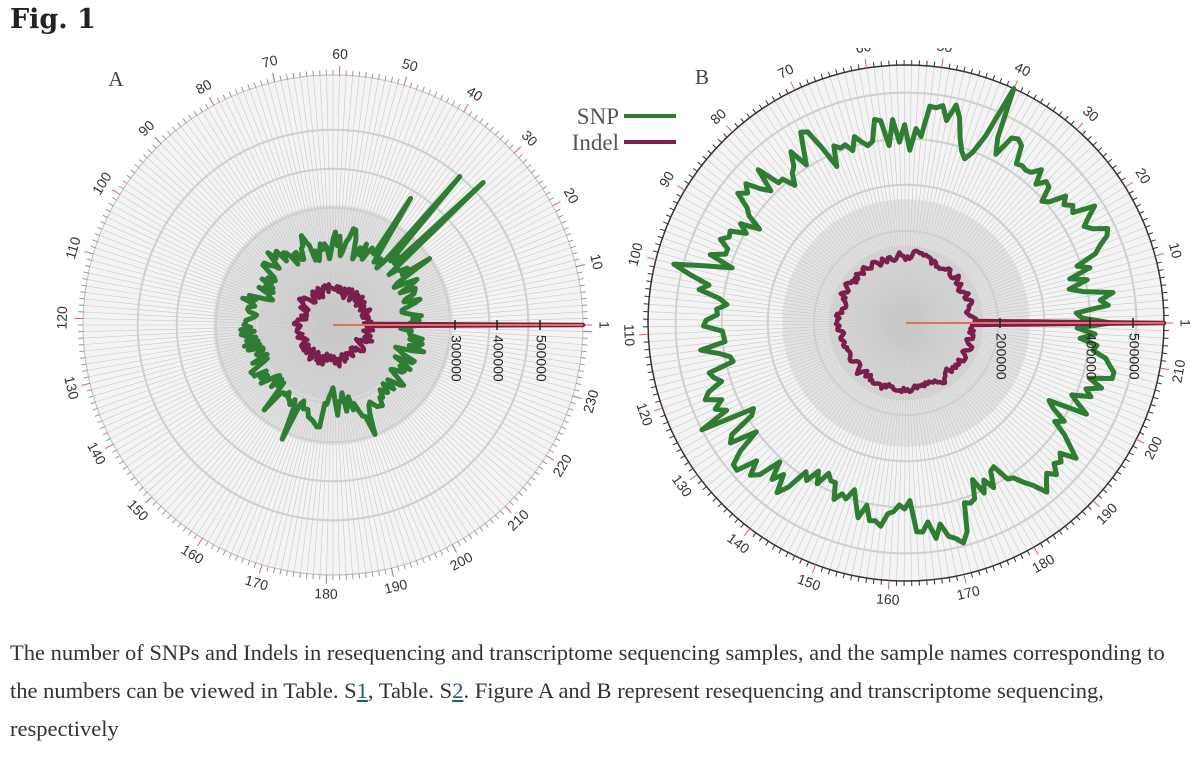  What do you see at coordinates (396, 586) in the screenshot?
I see `angular-tick-label: 190` at bounding box center [396, 586].